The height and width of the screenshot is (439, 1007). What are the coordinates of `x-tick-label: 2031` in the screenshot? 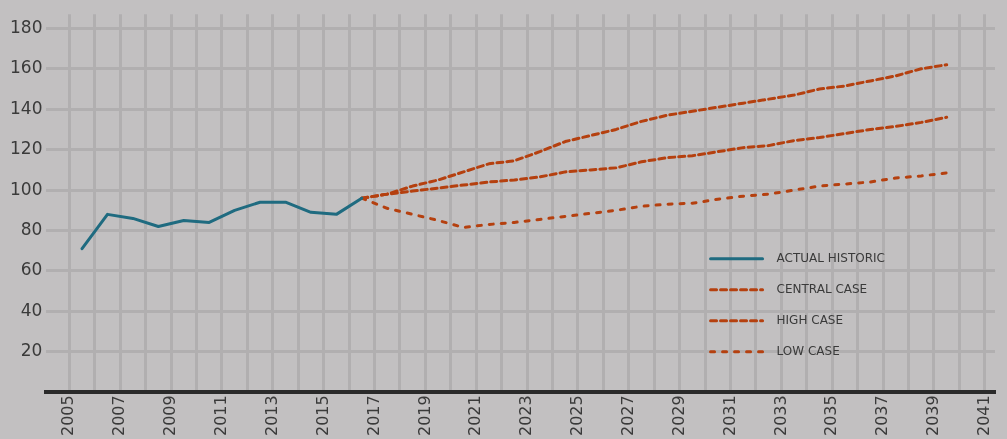 It's located at (729, 415).